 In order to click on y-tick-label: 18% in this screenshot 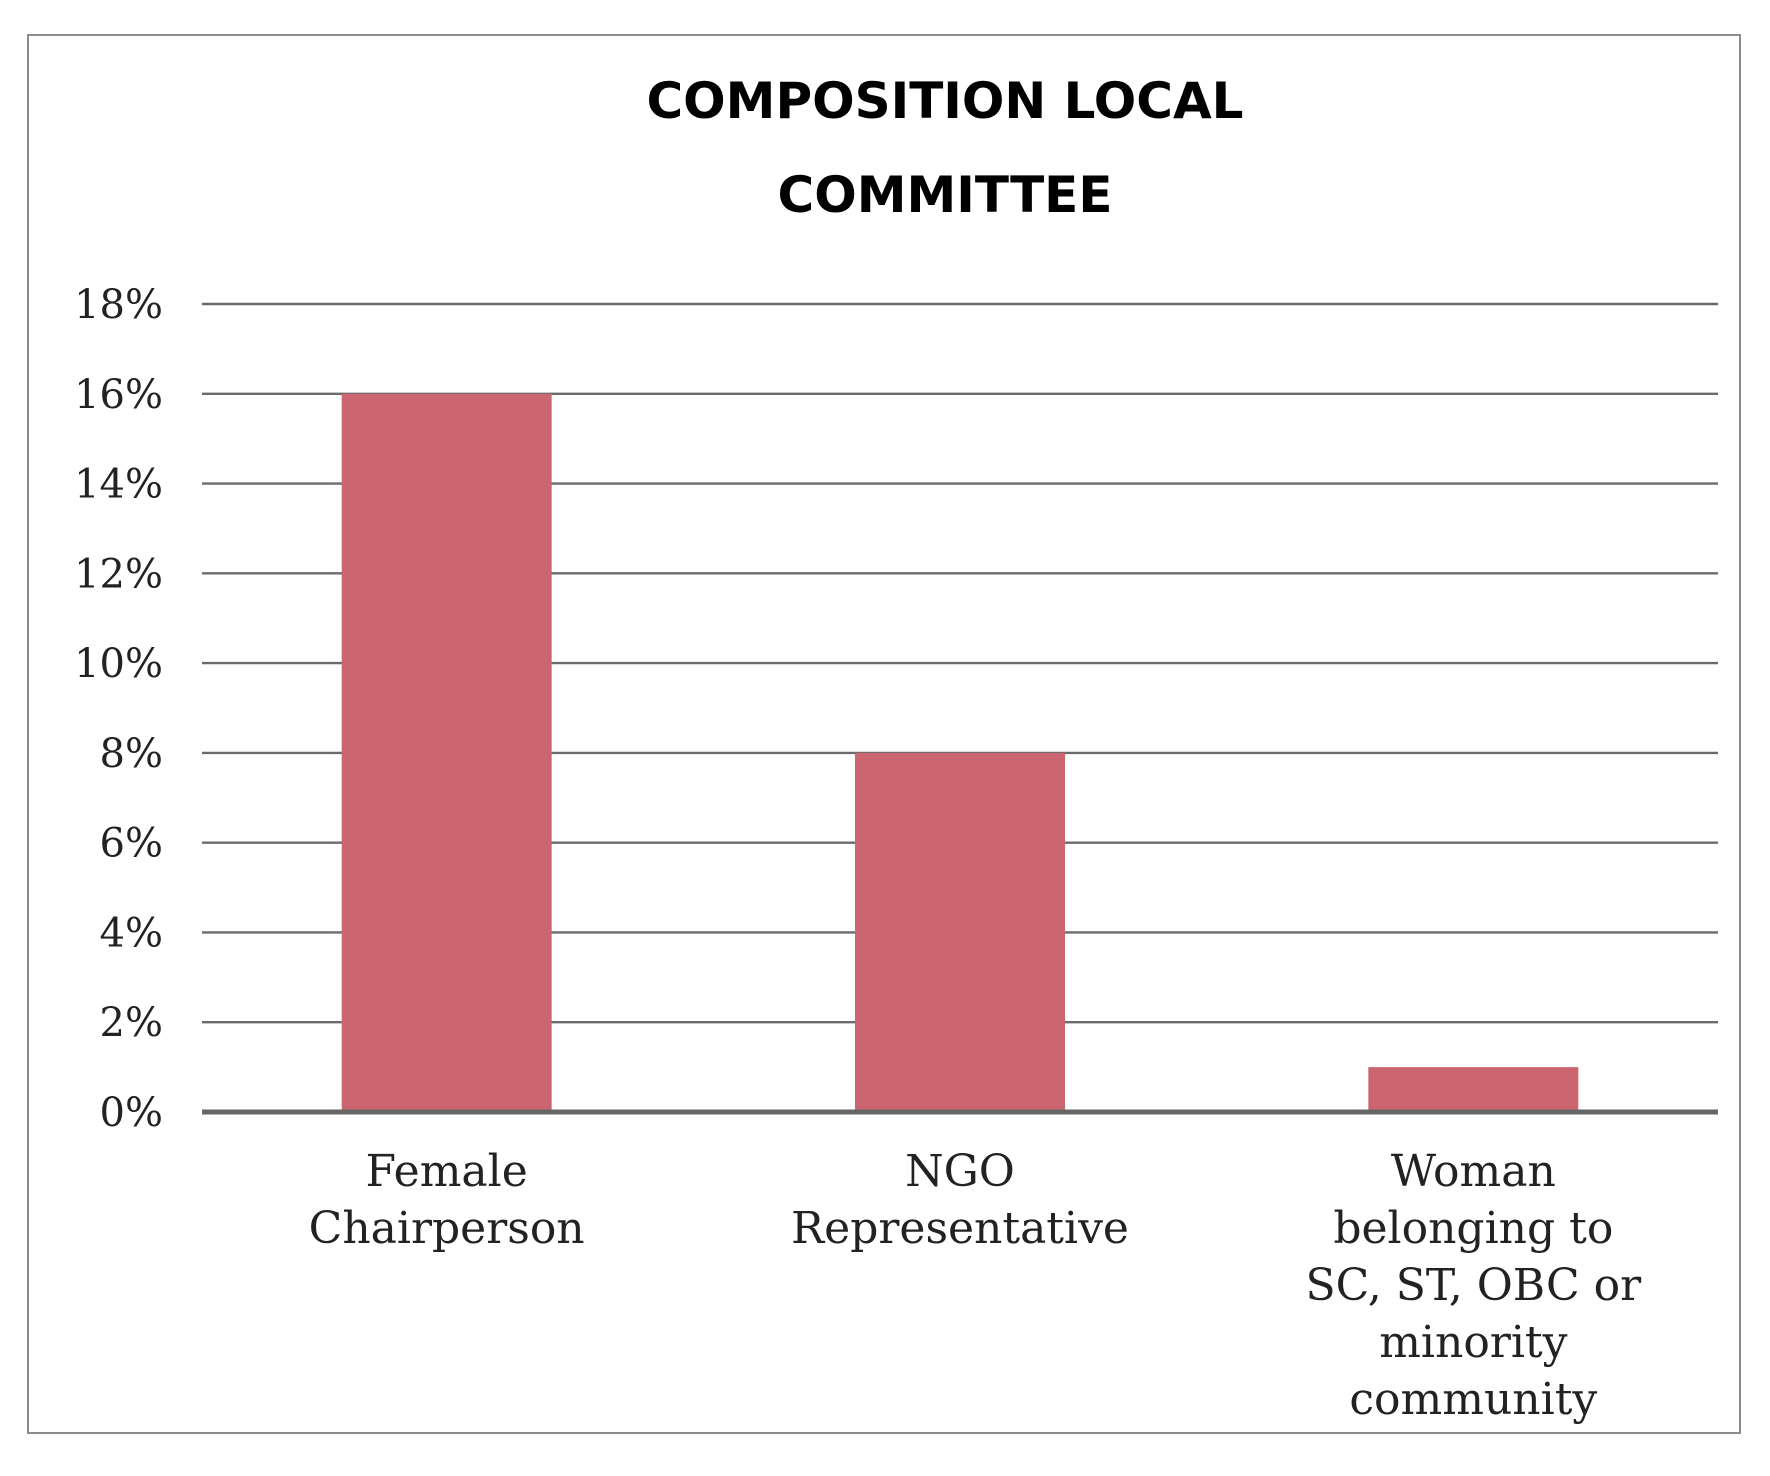, I will do `click(118, 305)`.